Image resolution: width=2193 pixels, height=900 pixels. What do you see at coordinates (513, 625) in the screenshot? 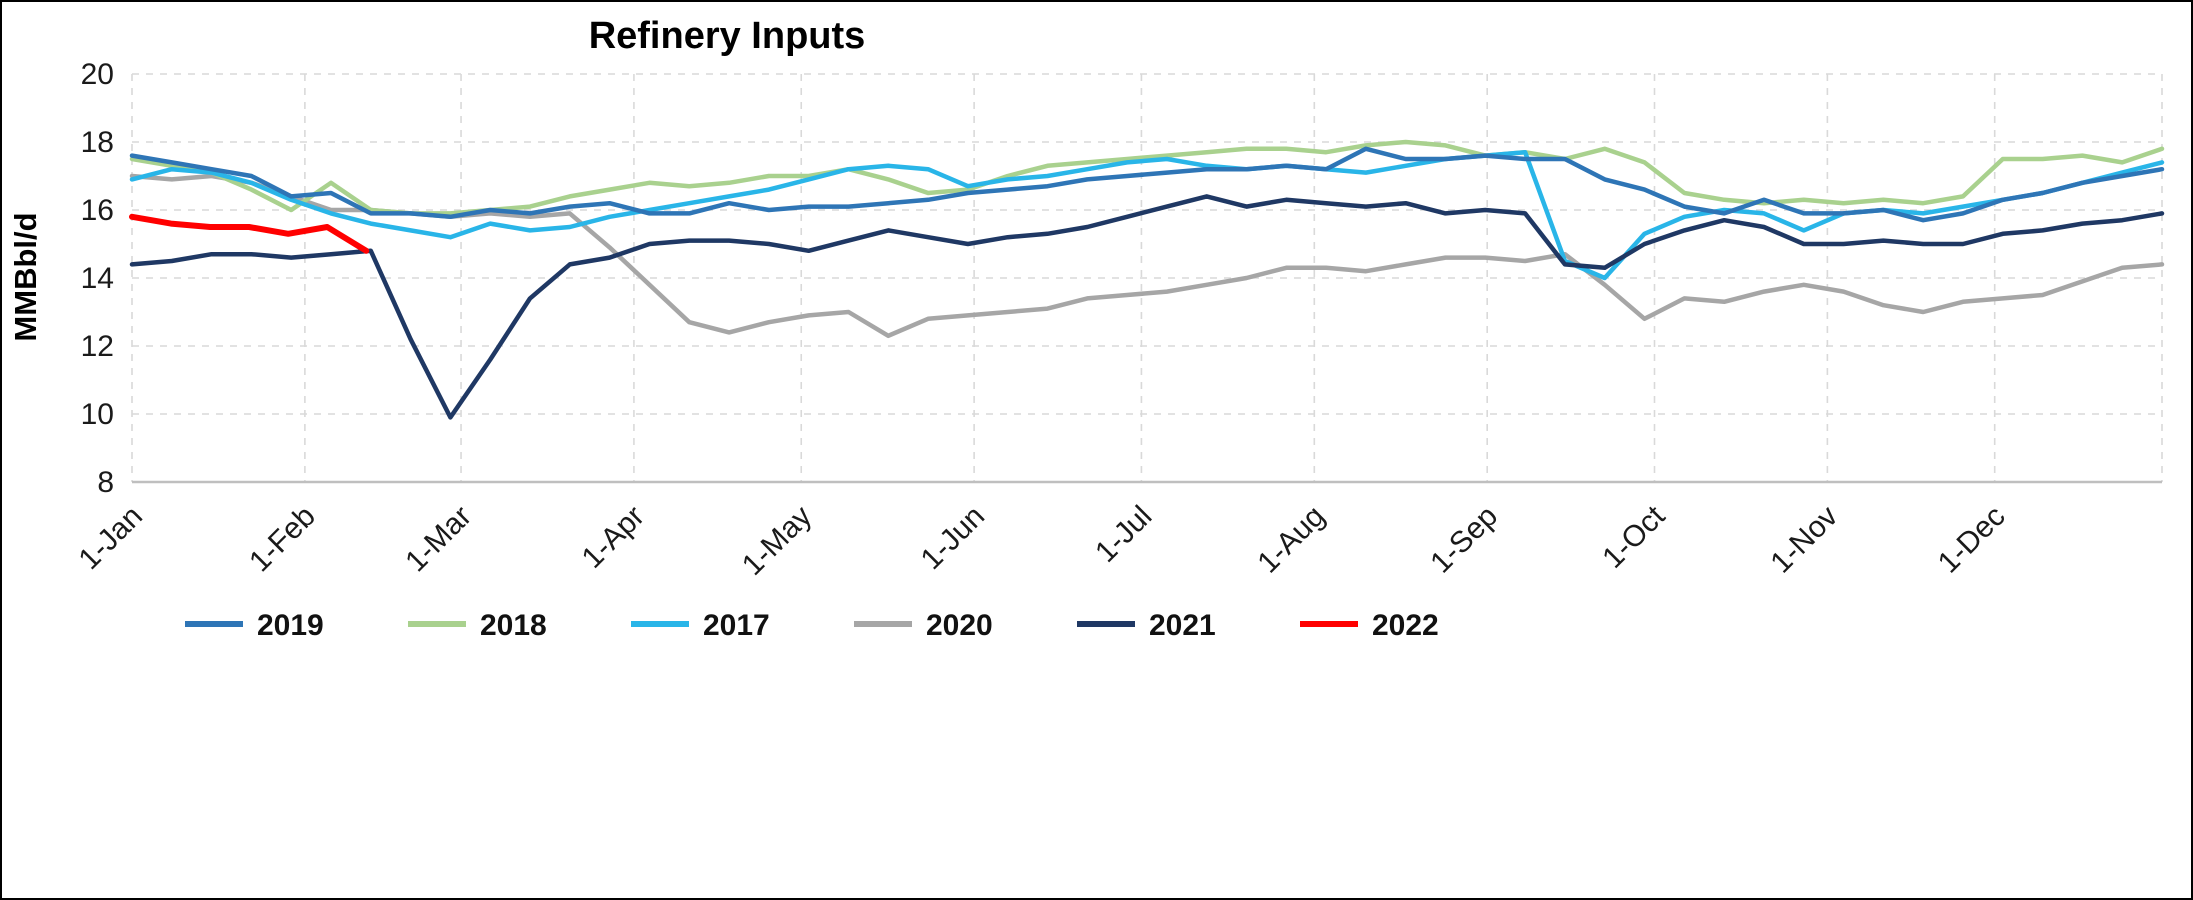
I see `legend-label-2018: 2018` at bounding box center [513, 625].